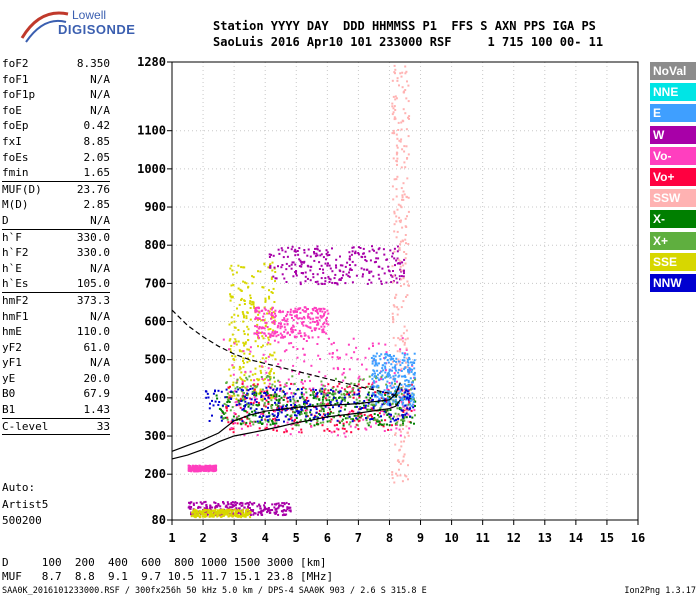 This screenshot has width=700, height=600. What do you see at coordinates (638, 538) in the screenshot?
I see `x-tick-label: 16` at bounding box center [638, 538].